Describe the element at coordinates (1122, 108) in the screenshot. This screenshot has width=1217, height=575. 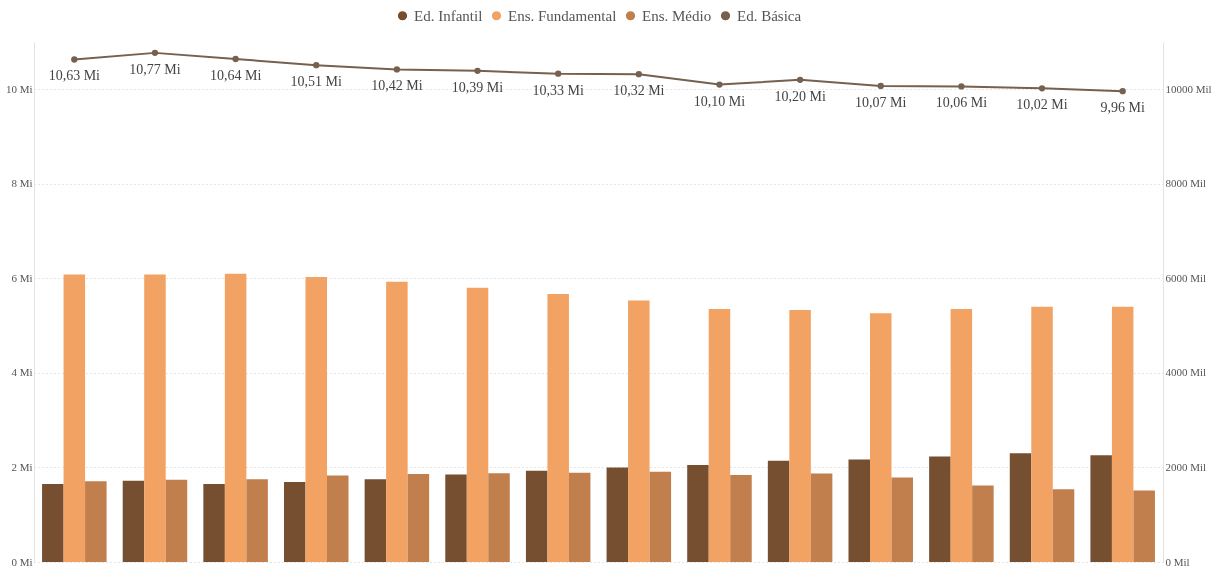
I see `data-label: 9,96 Mi` at that location.